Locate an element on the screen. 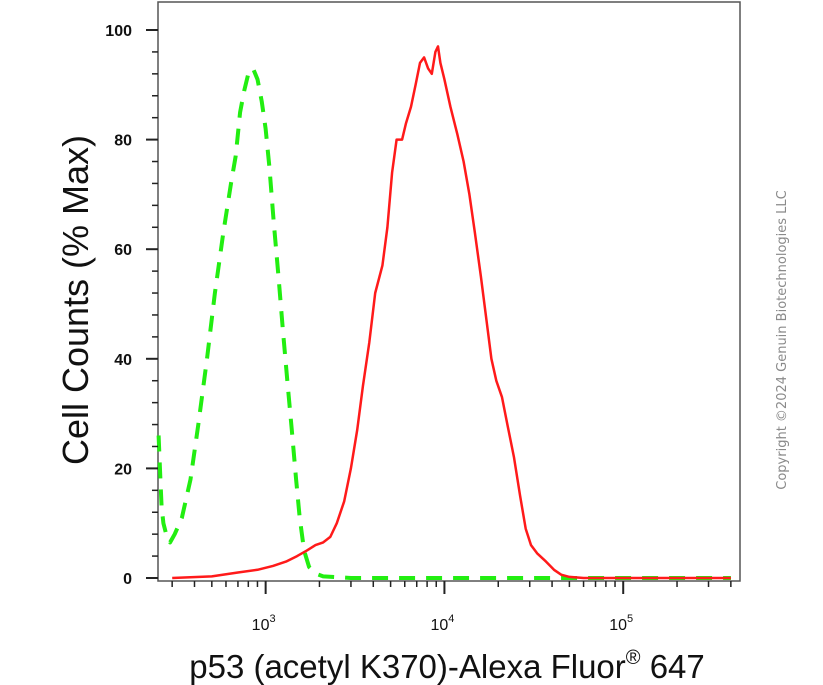 The width and height of the screenshot is (823, 685). y-tick-label: 80 is located at coordinates (123, 141).